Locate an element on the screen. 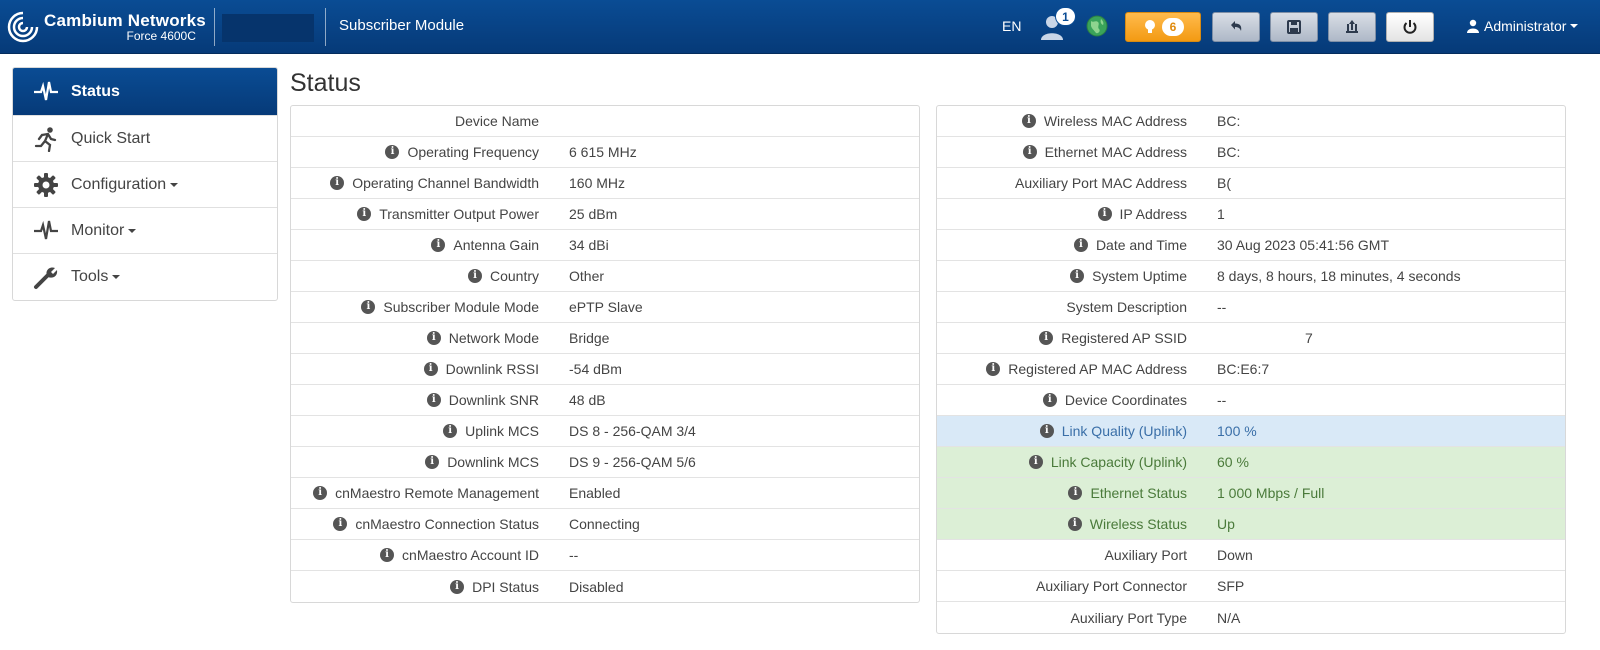 The height and width of the screenshot is (650, 1600). undo-button is located at coordinates (1236, 27).